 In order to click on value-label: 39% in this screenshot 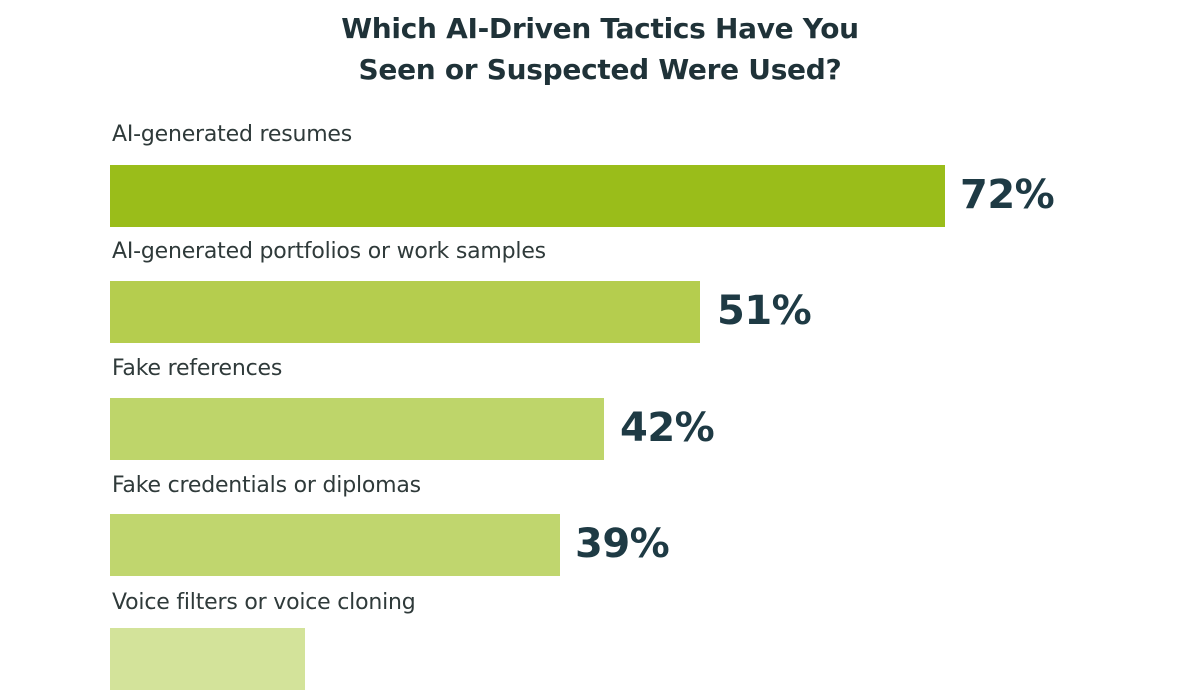, I will do `click(622, 544)`.